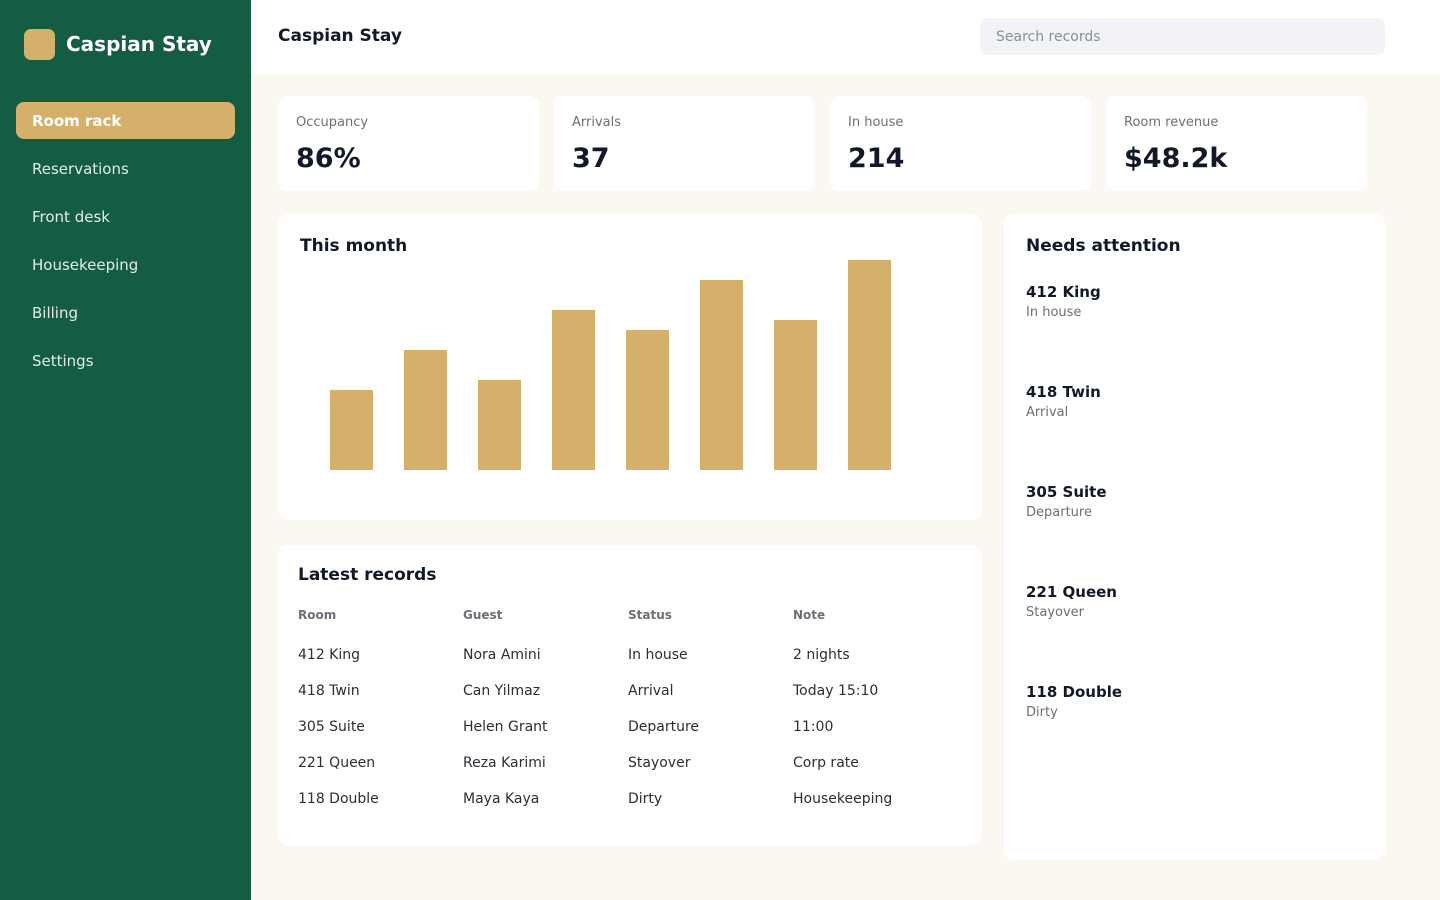 The width and height of the screenshot is (1440, 900). I want to click on top-bar: Caspian Stay, so click(845, 37).